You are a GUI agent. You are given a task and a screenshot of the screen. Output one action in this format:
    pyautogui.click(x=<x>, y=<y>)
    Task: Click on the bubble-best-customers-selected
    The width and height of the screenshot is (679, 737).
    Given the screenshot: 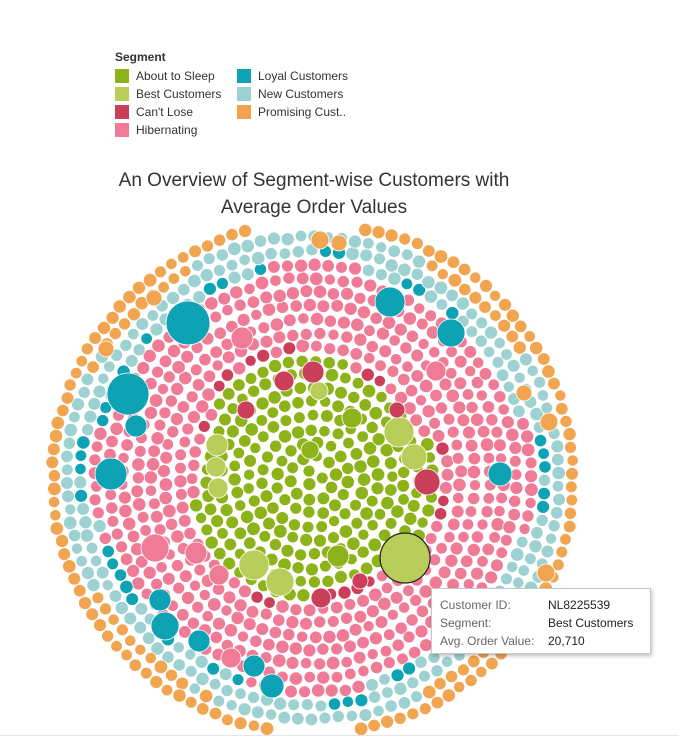 What is the action you would take?
    pyautogui.click(x=405, y=558)
    